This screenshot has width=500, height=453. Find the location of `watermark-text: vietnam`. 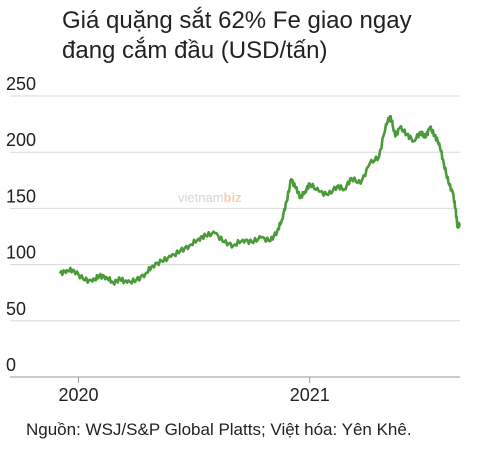

watermark-text: vietnam is located at coordinates (201, 197).